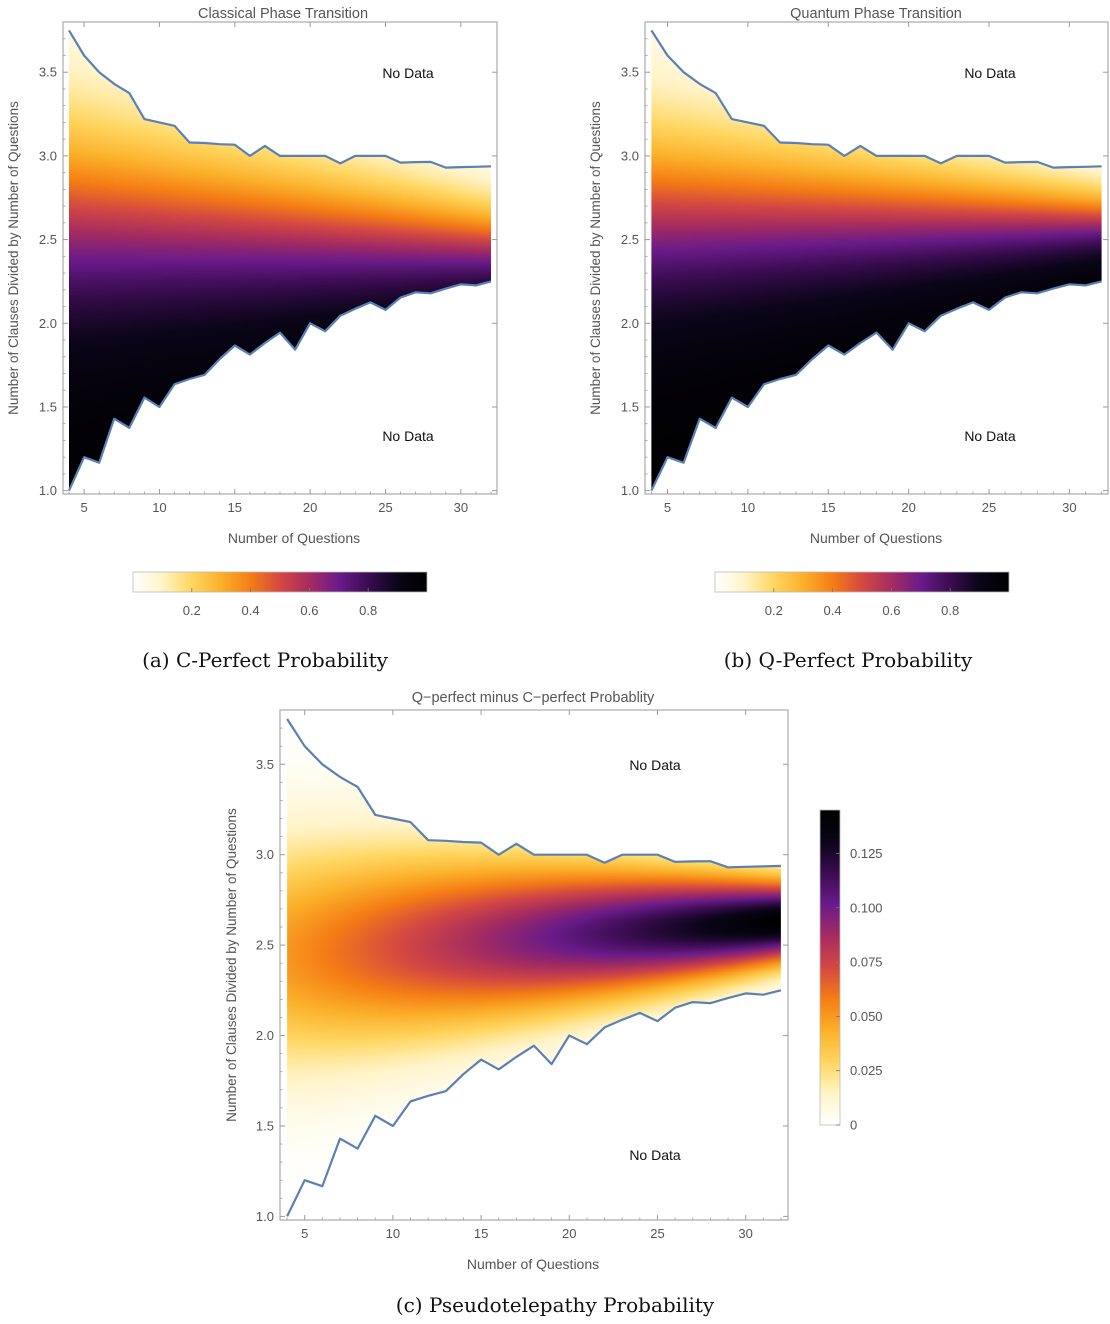 This screenshot has height=1324, width=1110. Describe the element at coordinates (555, 1305) in the screenshot. I see `caption-c: (c) Pseudotelepathy Probability` at that location.